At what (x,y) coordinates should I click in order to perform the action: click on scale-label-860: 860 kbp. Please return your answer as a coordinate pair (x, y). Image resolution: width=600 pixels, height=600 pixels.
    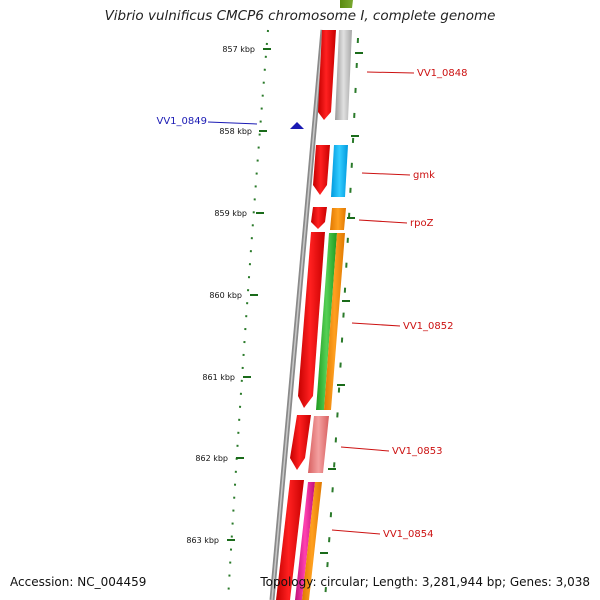
    Looking at the image, I should click on (225, 295).